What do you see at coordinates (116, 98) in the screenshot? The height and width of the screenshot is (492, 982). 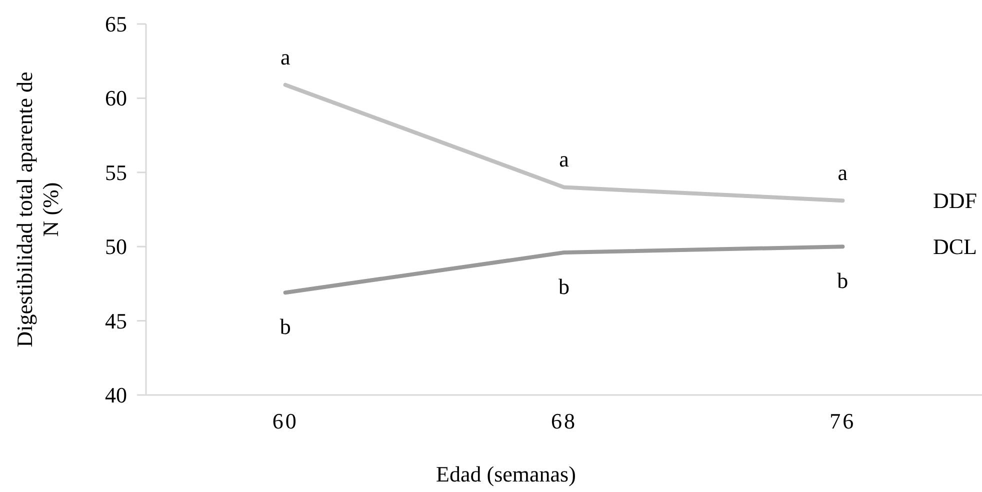 I see `y-tick-label: 60` at bounding box center [116, 98].